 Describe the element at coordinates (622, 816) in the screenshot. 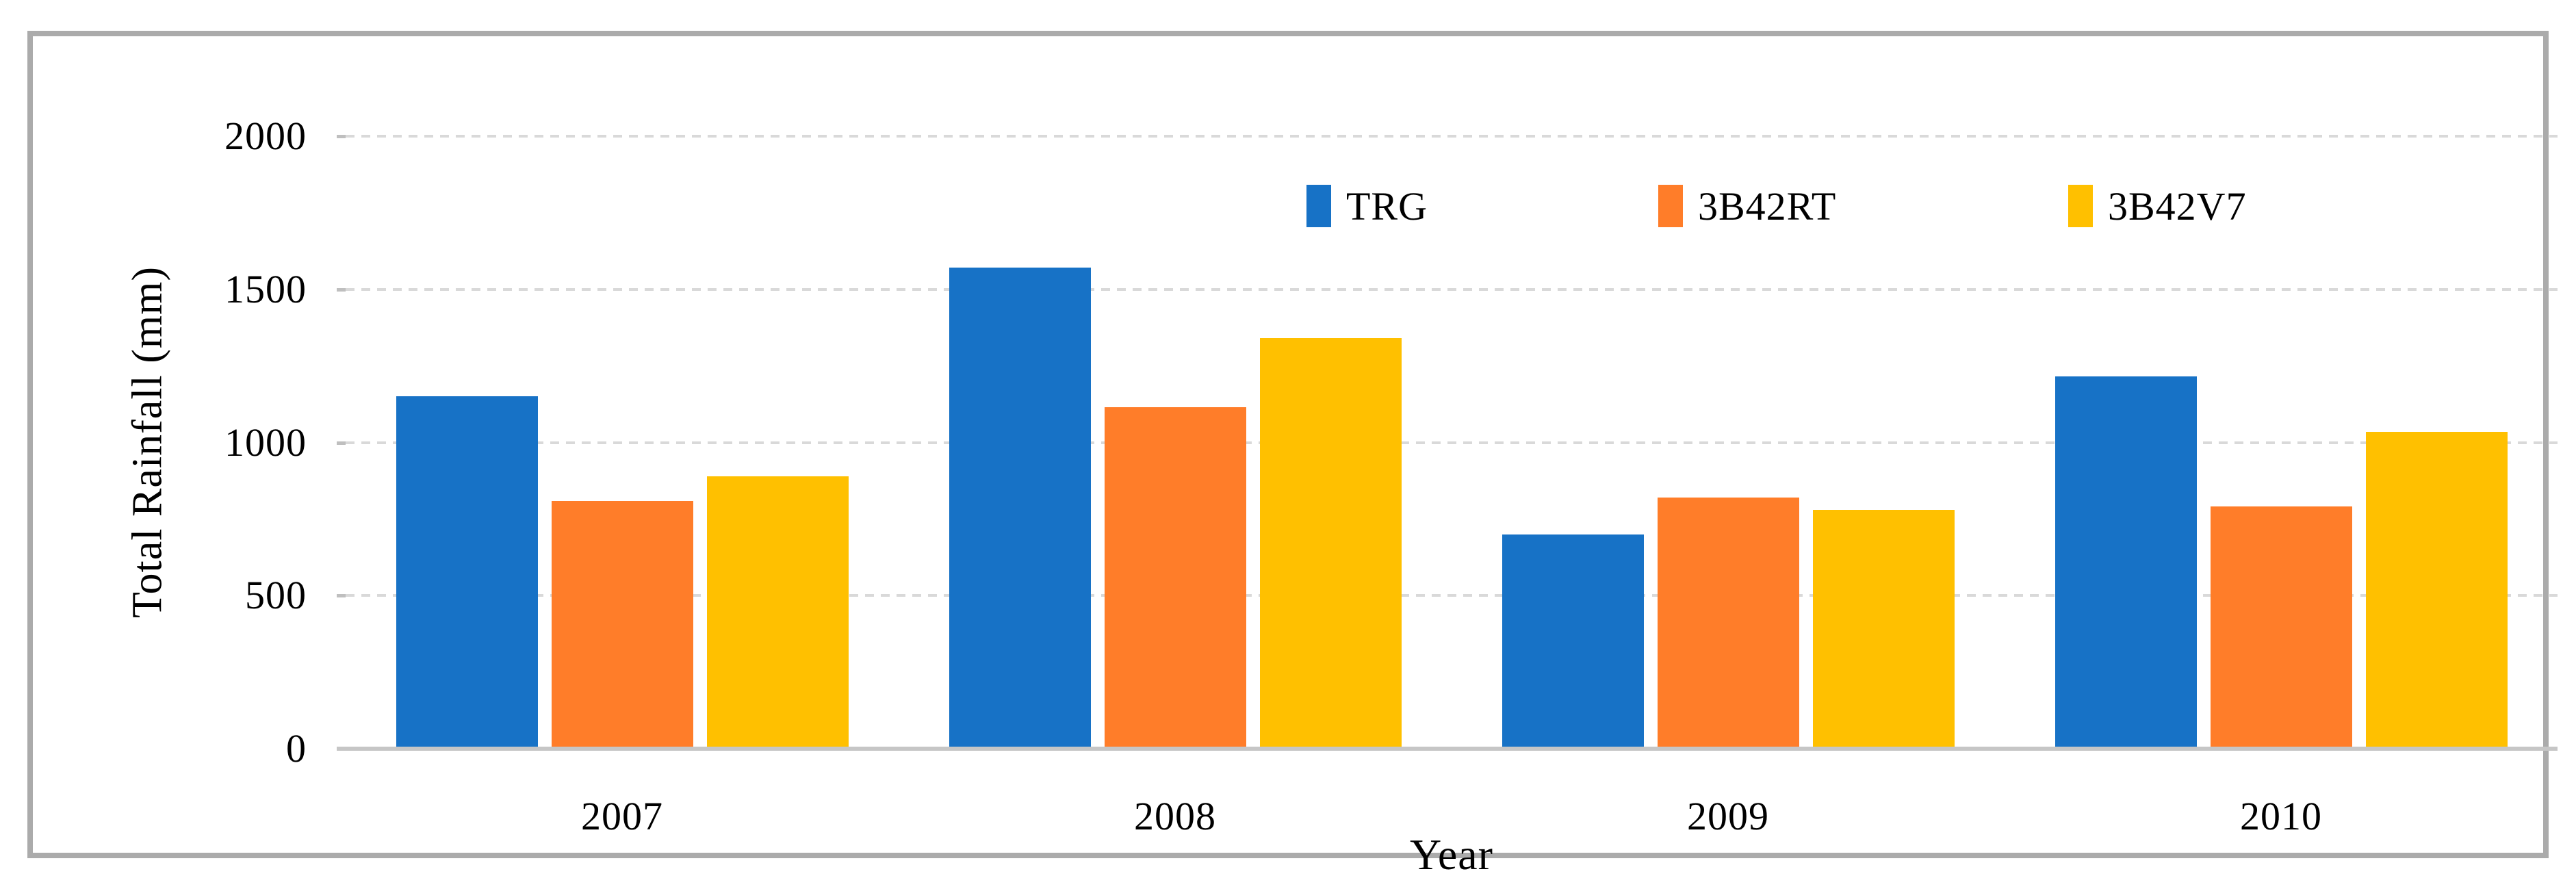

I see `x-tick-label-2007: 2007` at that location.